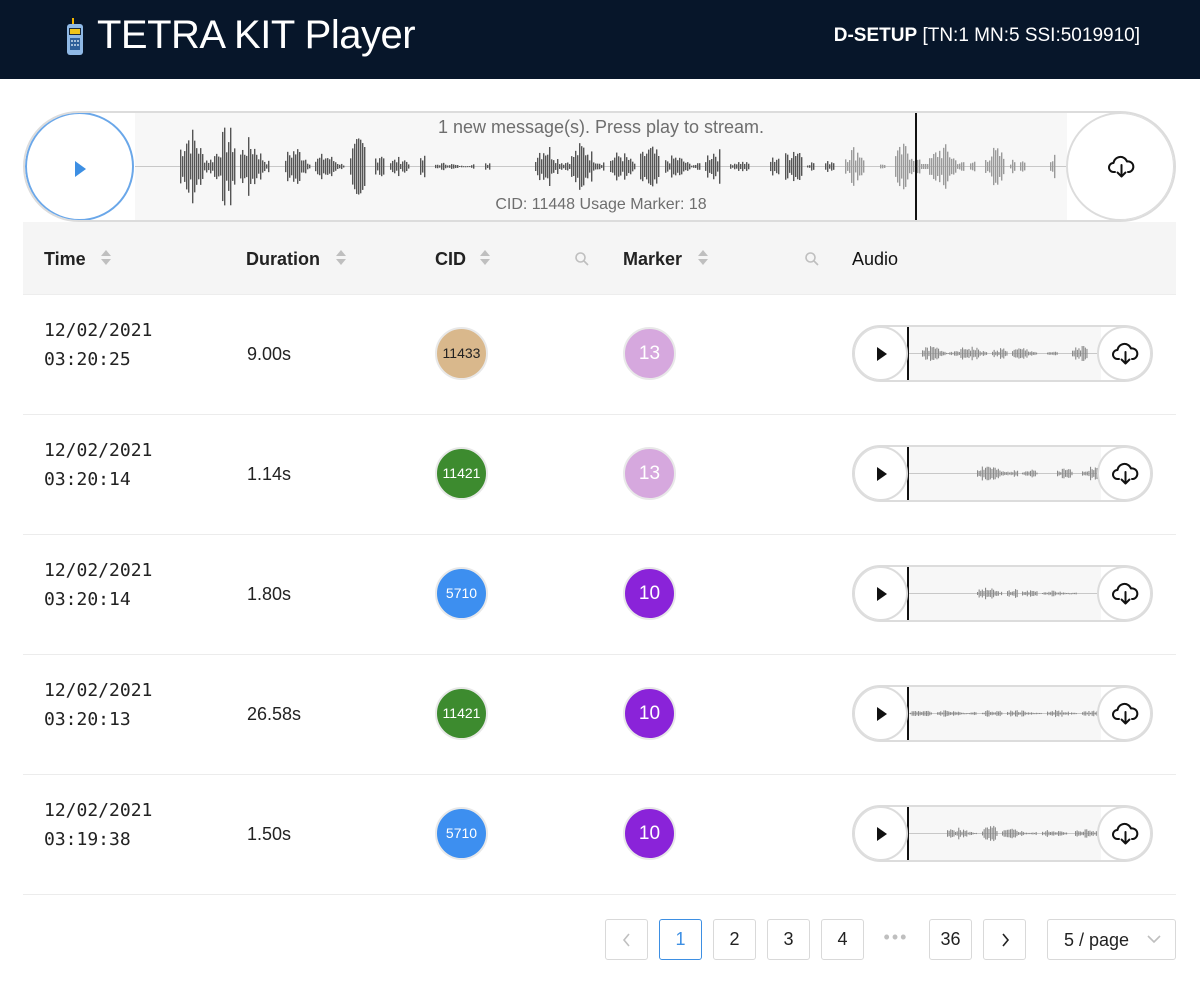 The image size is (1200, 992). Describe the element at coordinates (87, 719) in the screenshot. I see `row-time: 03:20:13` at that location.